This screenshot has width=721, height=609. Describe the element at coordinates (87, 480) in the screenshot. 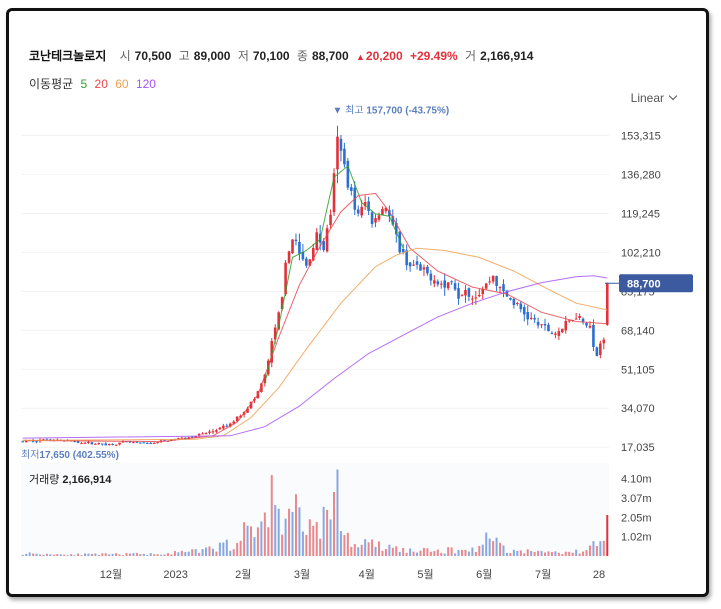

I see `volume-panel-value: 2,166,914` at that location.